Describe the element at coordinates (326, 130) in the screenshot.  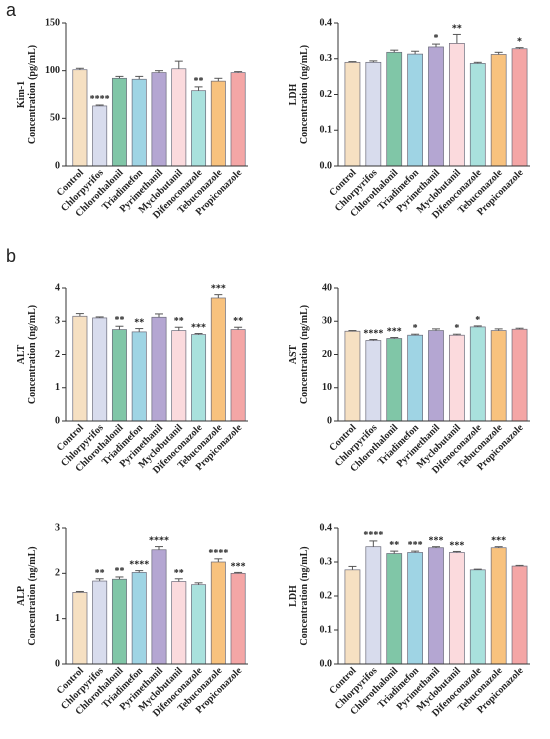
I see `y-tick-label: 0.1` at that location.